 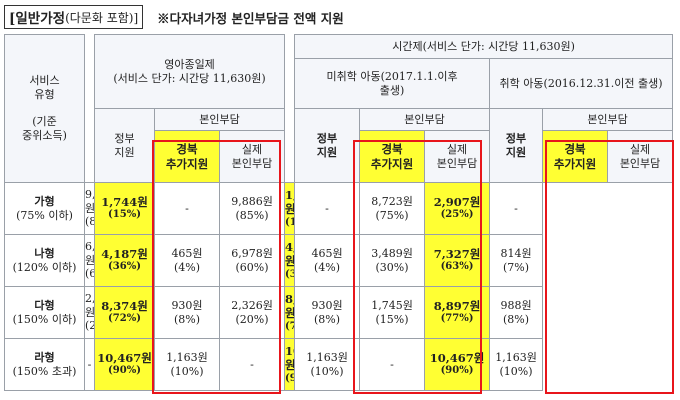 I want to click on income-range: (150% 초과), so click(x=44, y=371).